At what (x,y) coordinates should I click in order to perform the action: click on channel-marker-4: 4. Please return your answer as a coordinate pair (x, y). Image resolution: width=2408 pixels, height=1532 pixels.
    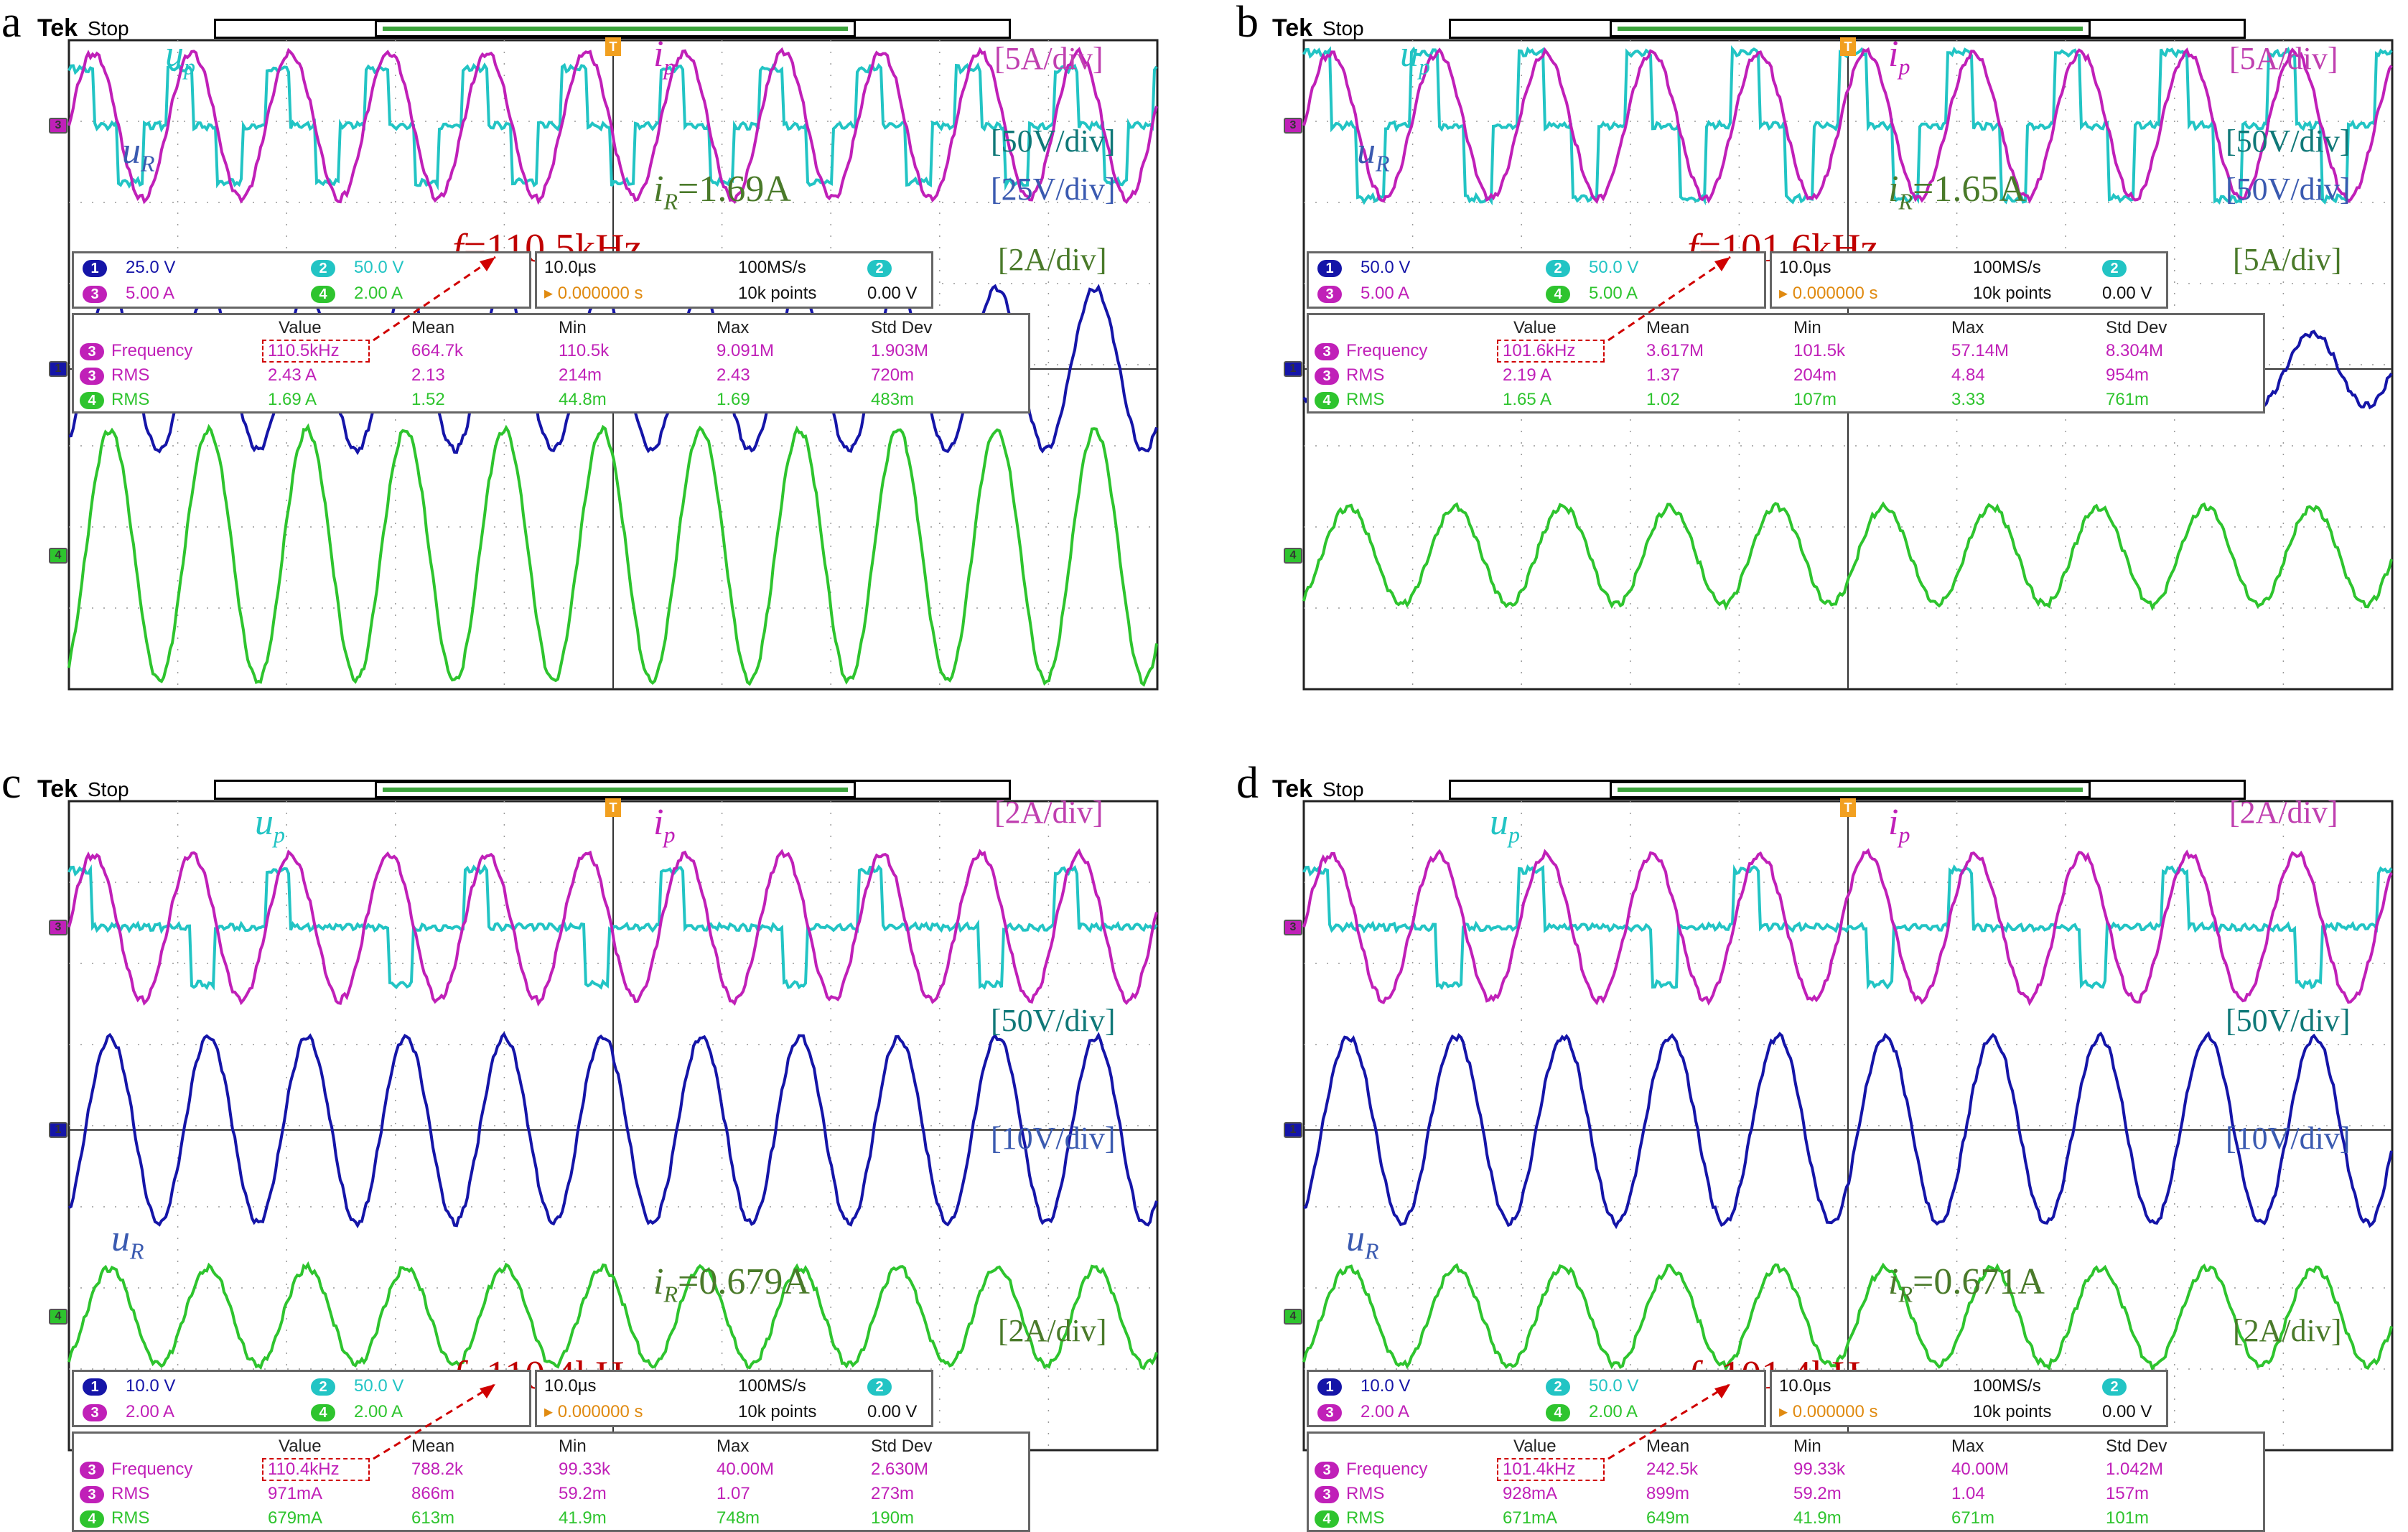
    Looking at the image, I should click on (58, 1316).